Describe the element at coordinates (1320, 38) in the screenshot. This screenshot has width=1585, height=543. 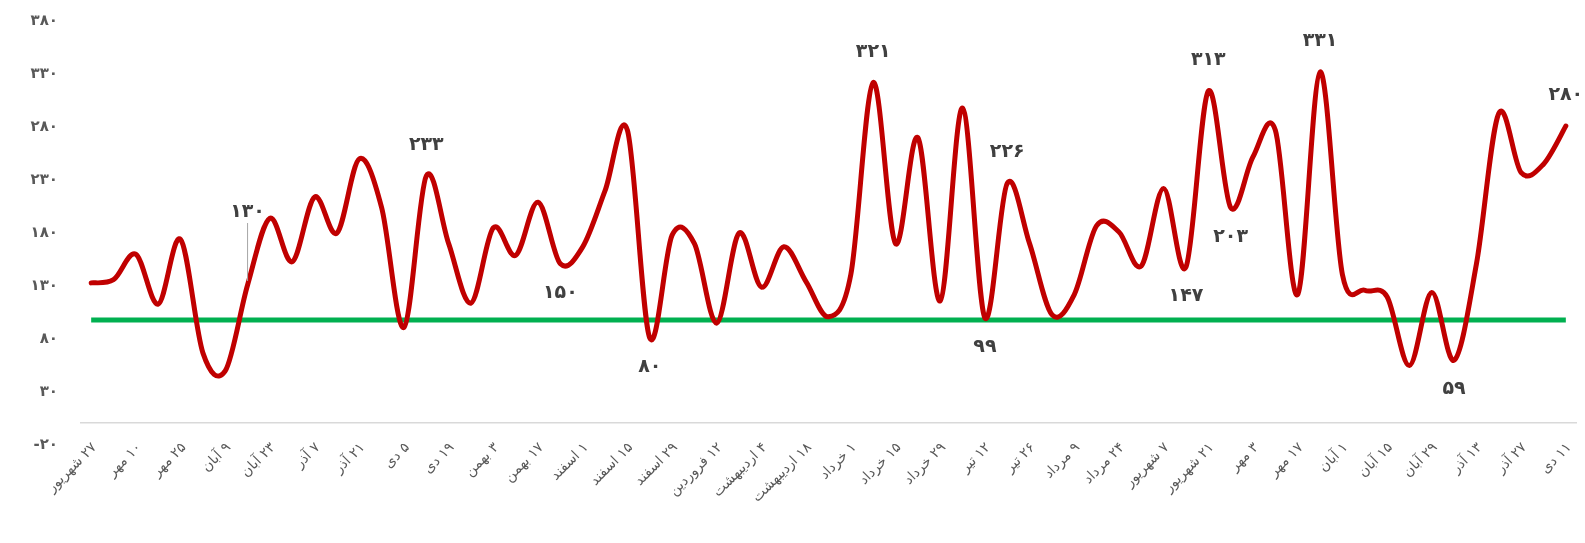
I see `data-label: ۳۳۱` at that location.